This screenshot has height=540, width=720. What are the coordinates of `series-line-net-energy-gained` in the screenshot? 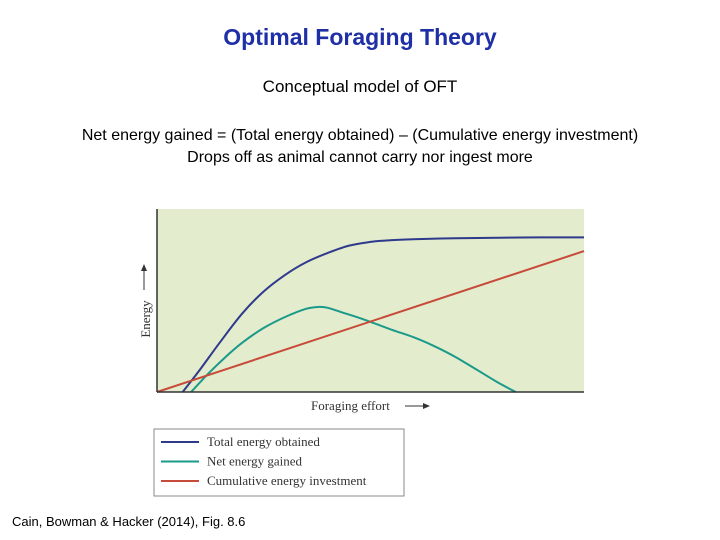 It's located at (353, 349).